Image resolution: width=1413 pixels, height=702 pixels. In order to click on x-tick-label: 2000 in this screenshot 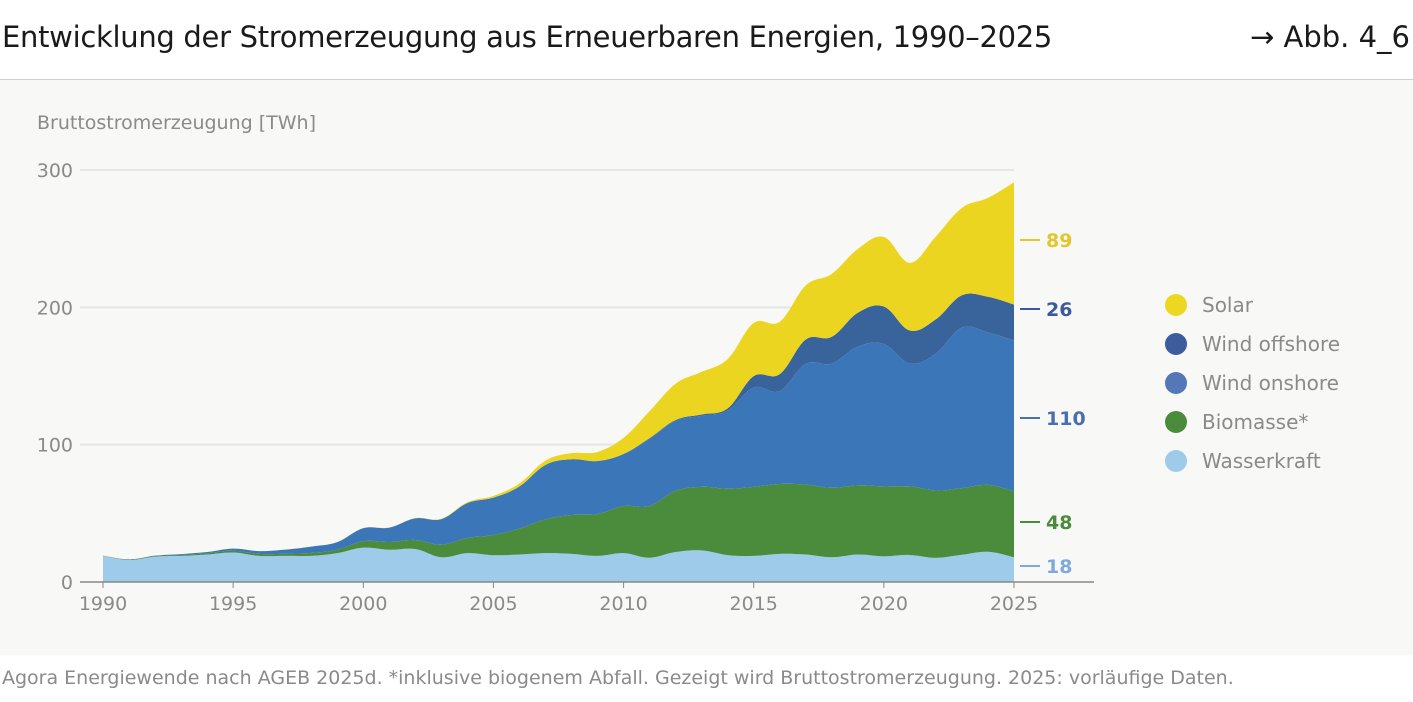, I will do `click(363, 604)`.